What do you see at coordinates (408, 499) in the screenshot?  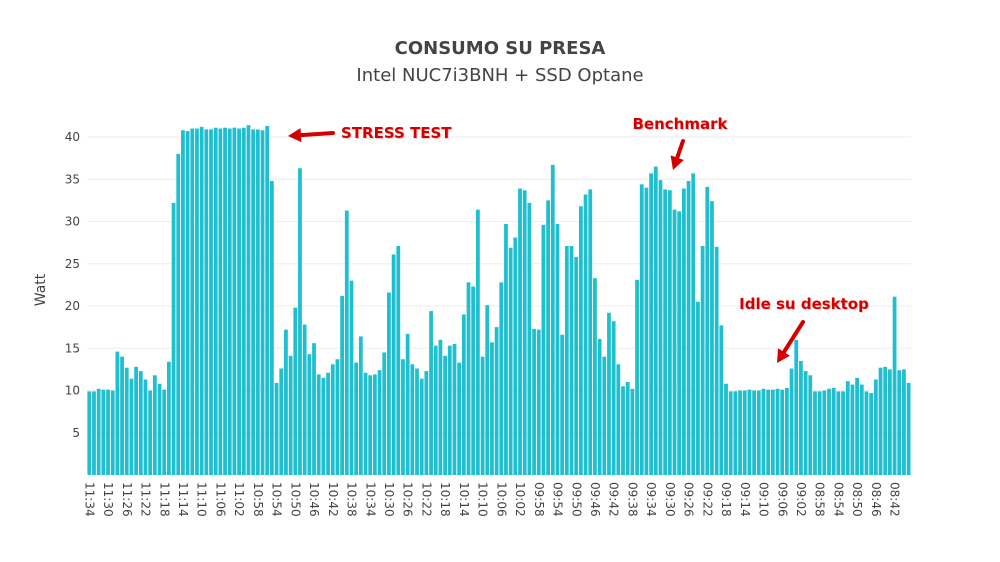 I see `x-tick-label: 10:26` at bounding box center [408, 499].